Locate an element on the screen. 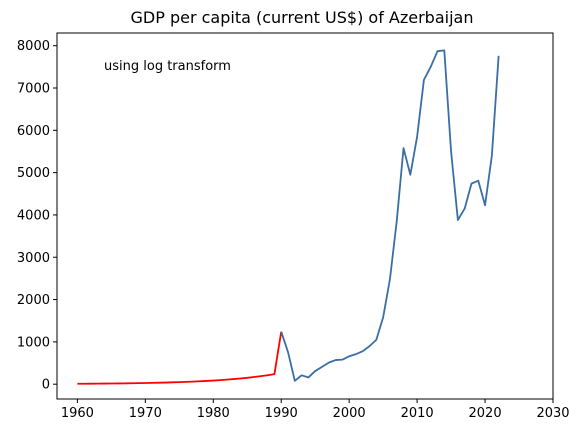 The height and width of the screenshot is (435, 578). y-tick-label: 8000 is located at coordinates (33, 46).